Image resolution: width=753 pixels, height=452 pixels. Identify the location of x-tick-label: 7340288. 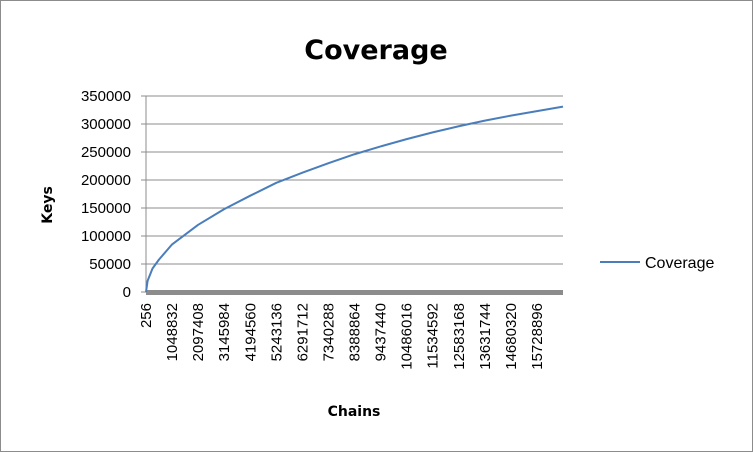
(328, 332).